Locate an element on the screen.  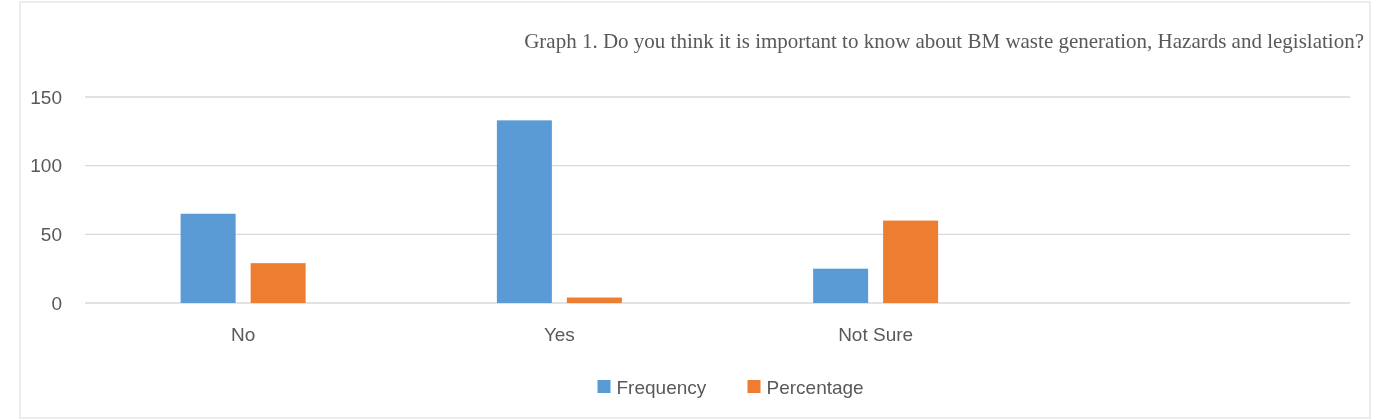
x-tick-label: Yes is located at coordinates (559, 334).